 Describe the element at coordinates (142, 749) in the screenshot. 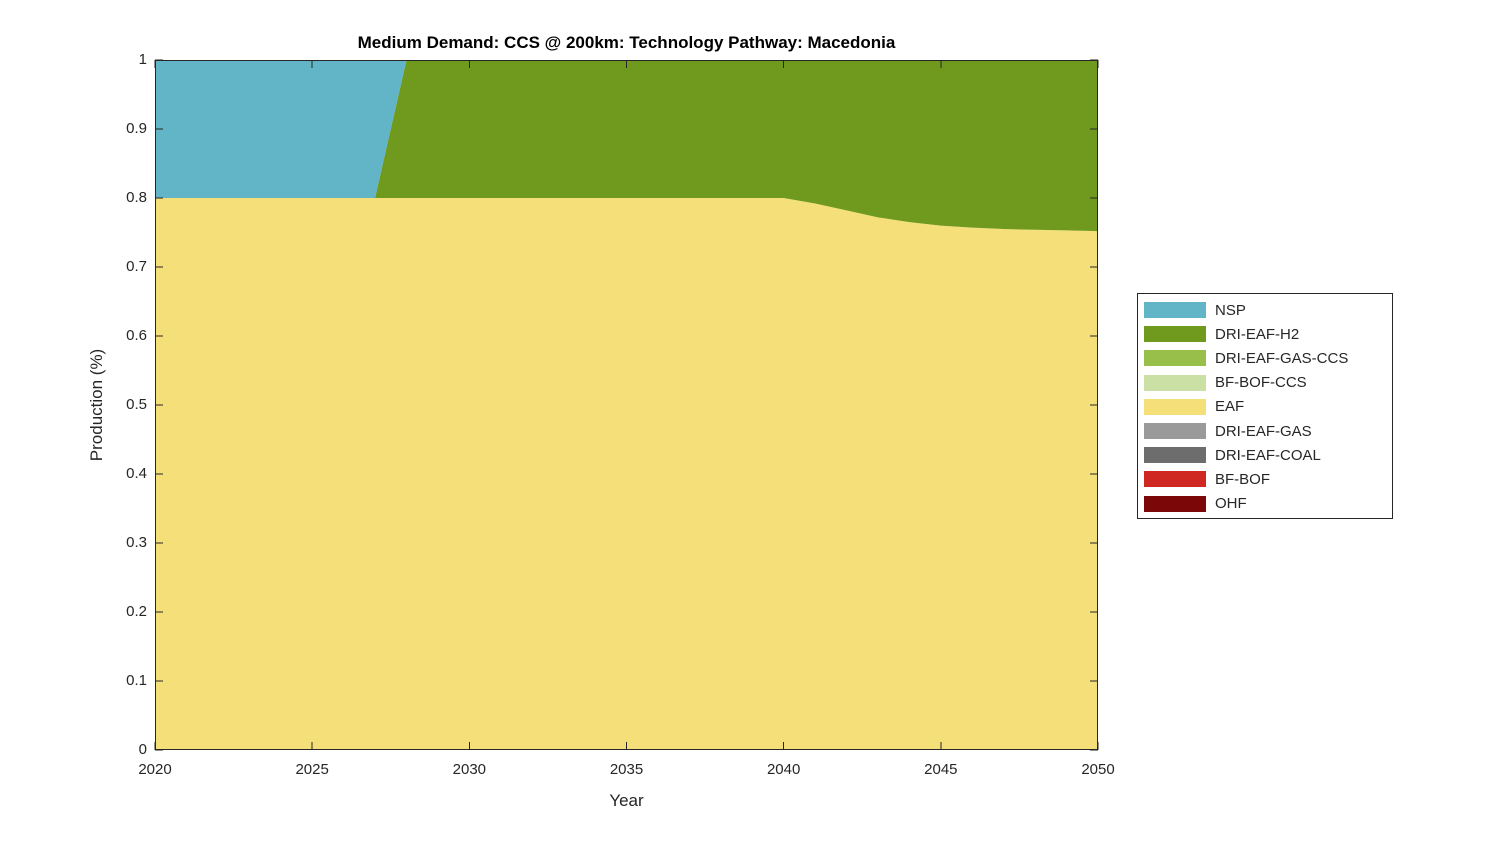

I see `y-tick-label: 0` at that location.